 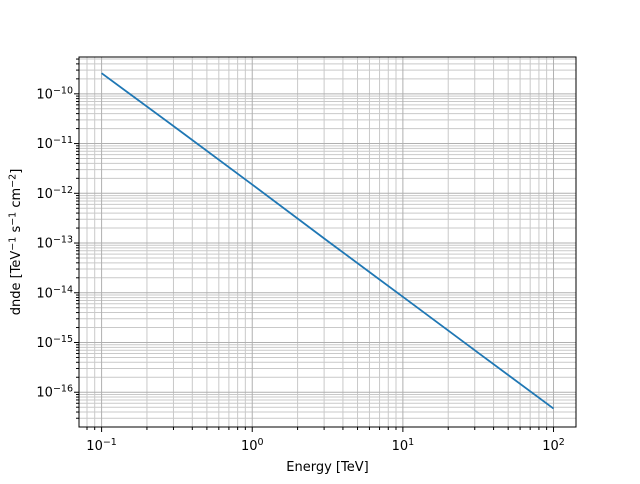 What do you see at coordinates (327, 467) in the screenshot?
I see `x-axis-label: Energy [TeV]` at bounding box center [327, 467].